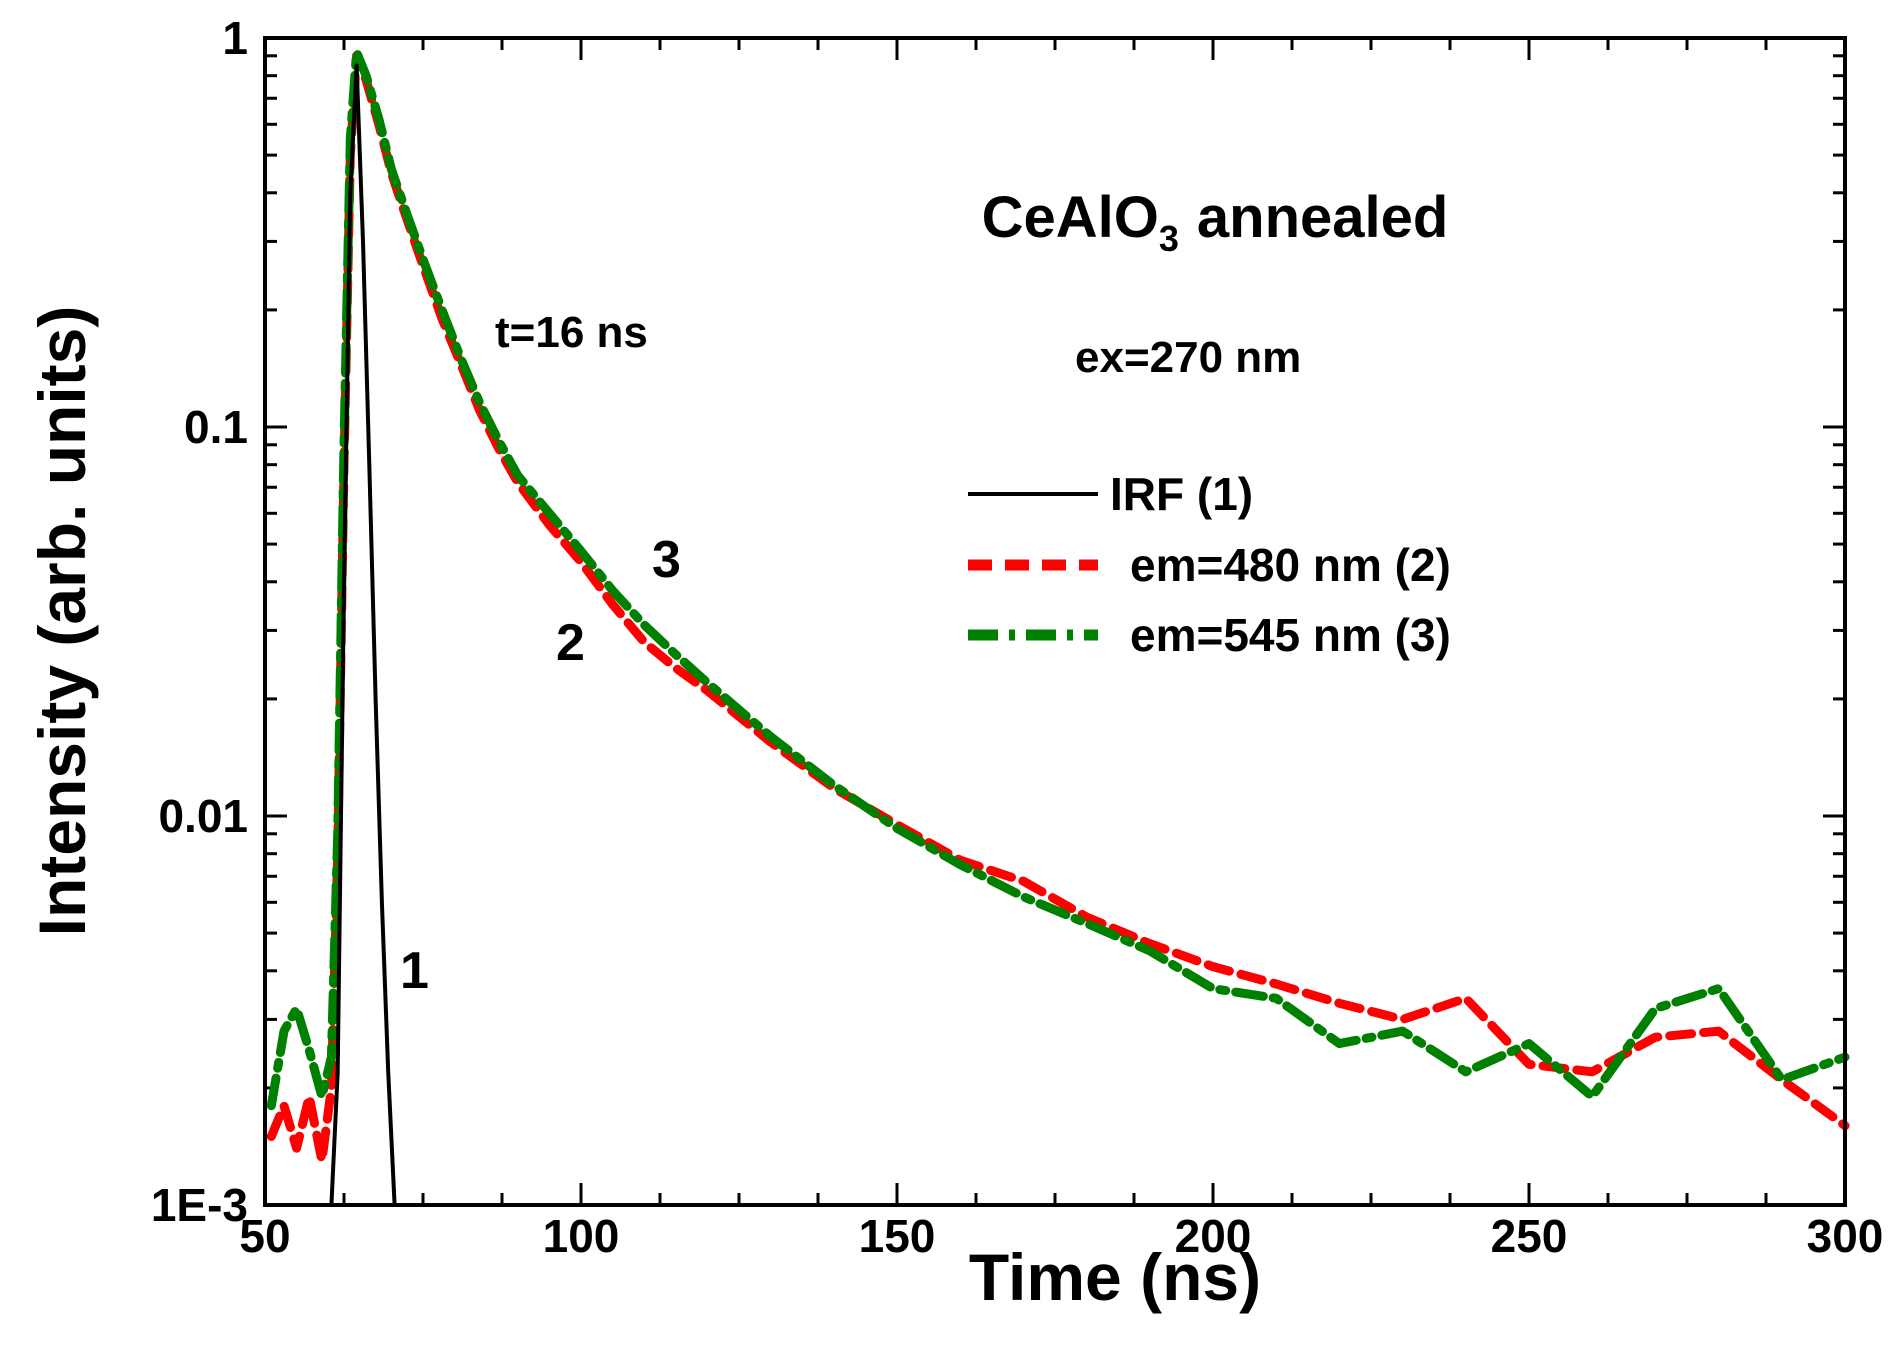 The width and height of the screenshot is (1891, 1360). Describe the element at coordinates (666, 560) in the screenshot. I see `curve-label-3: 3` at that location.